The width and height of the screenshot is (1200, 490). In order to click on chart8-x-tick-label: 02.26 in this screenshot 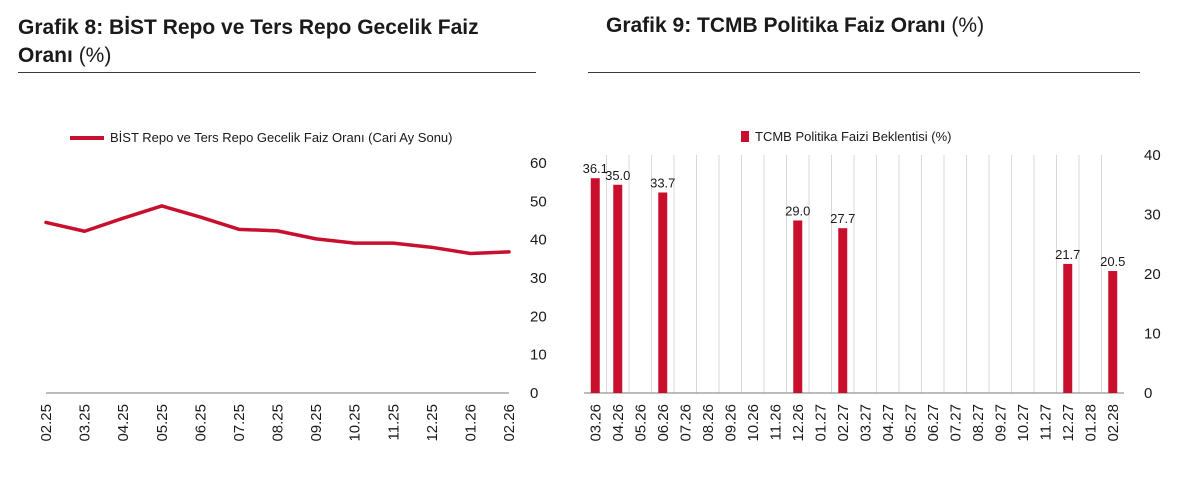, I will do `click(509, 423)`.